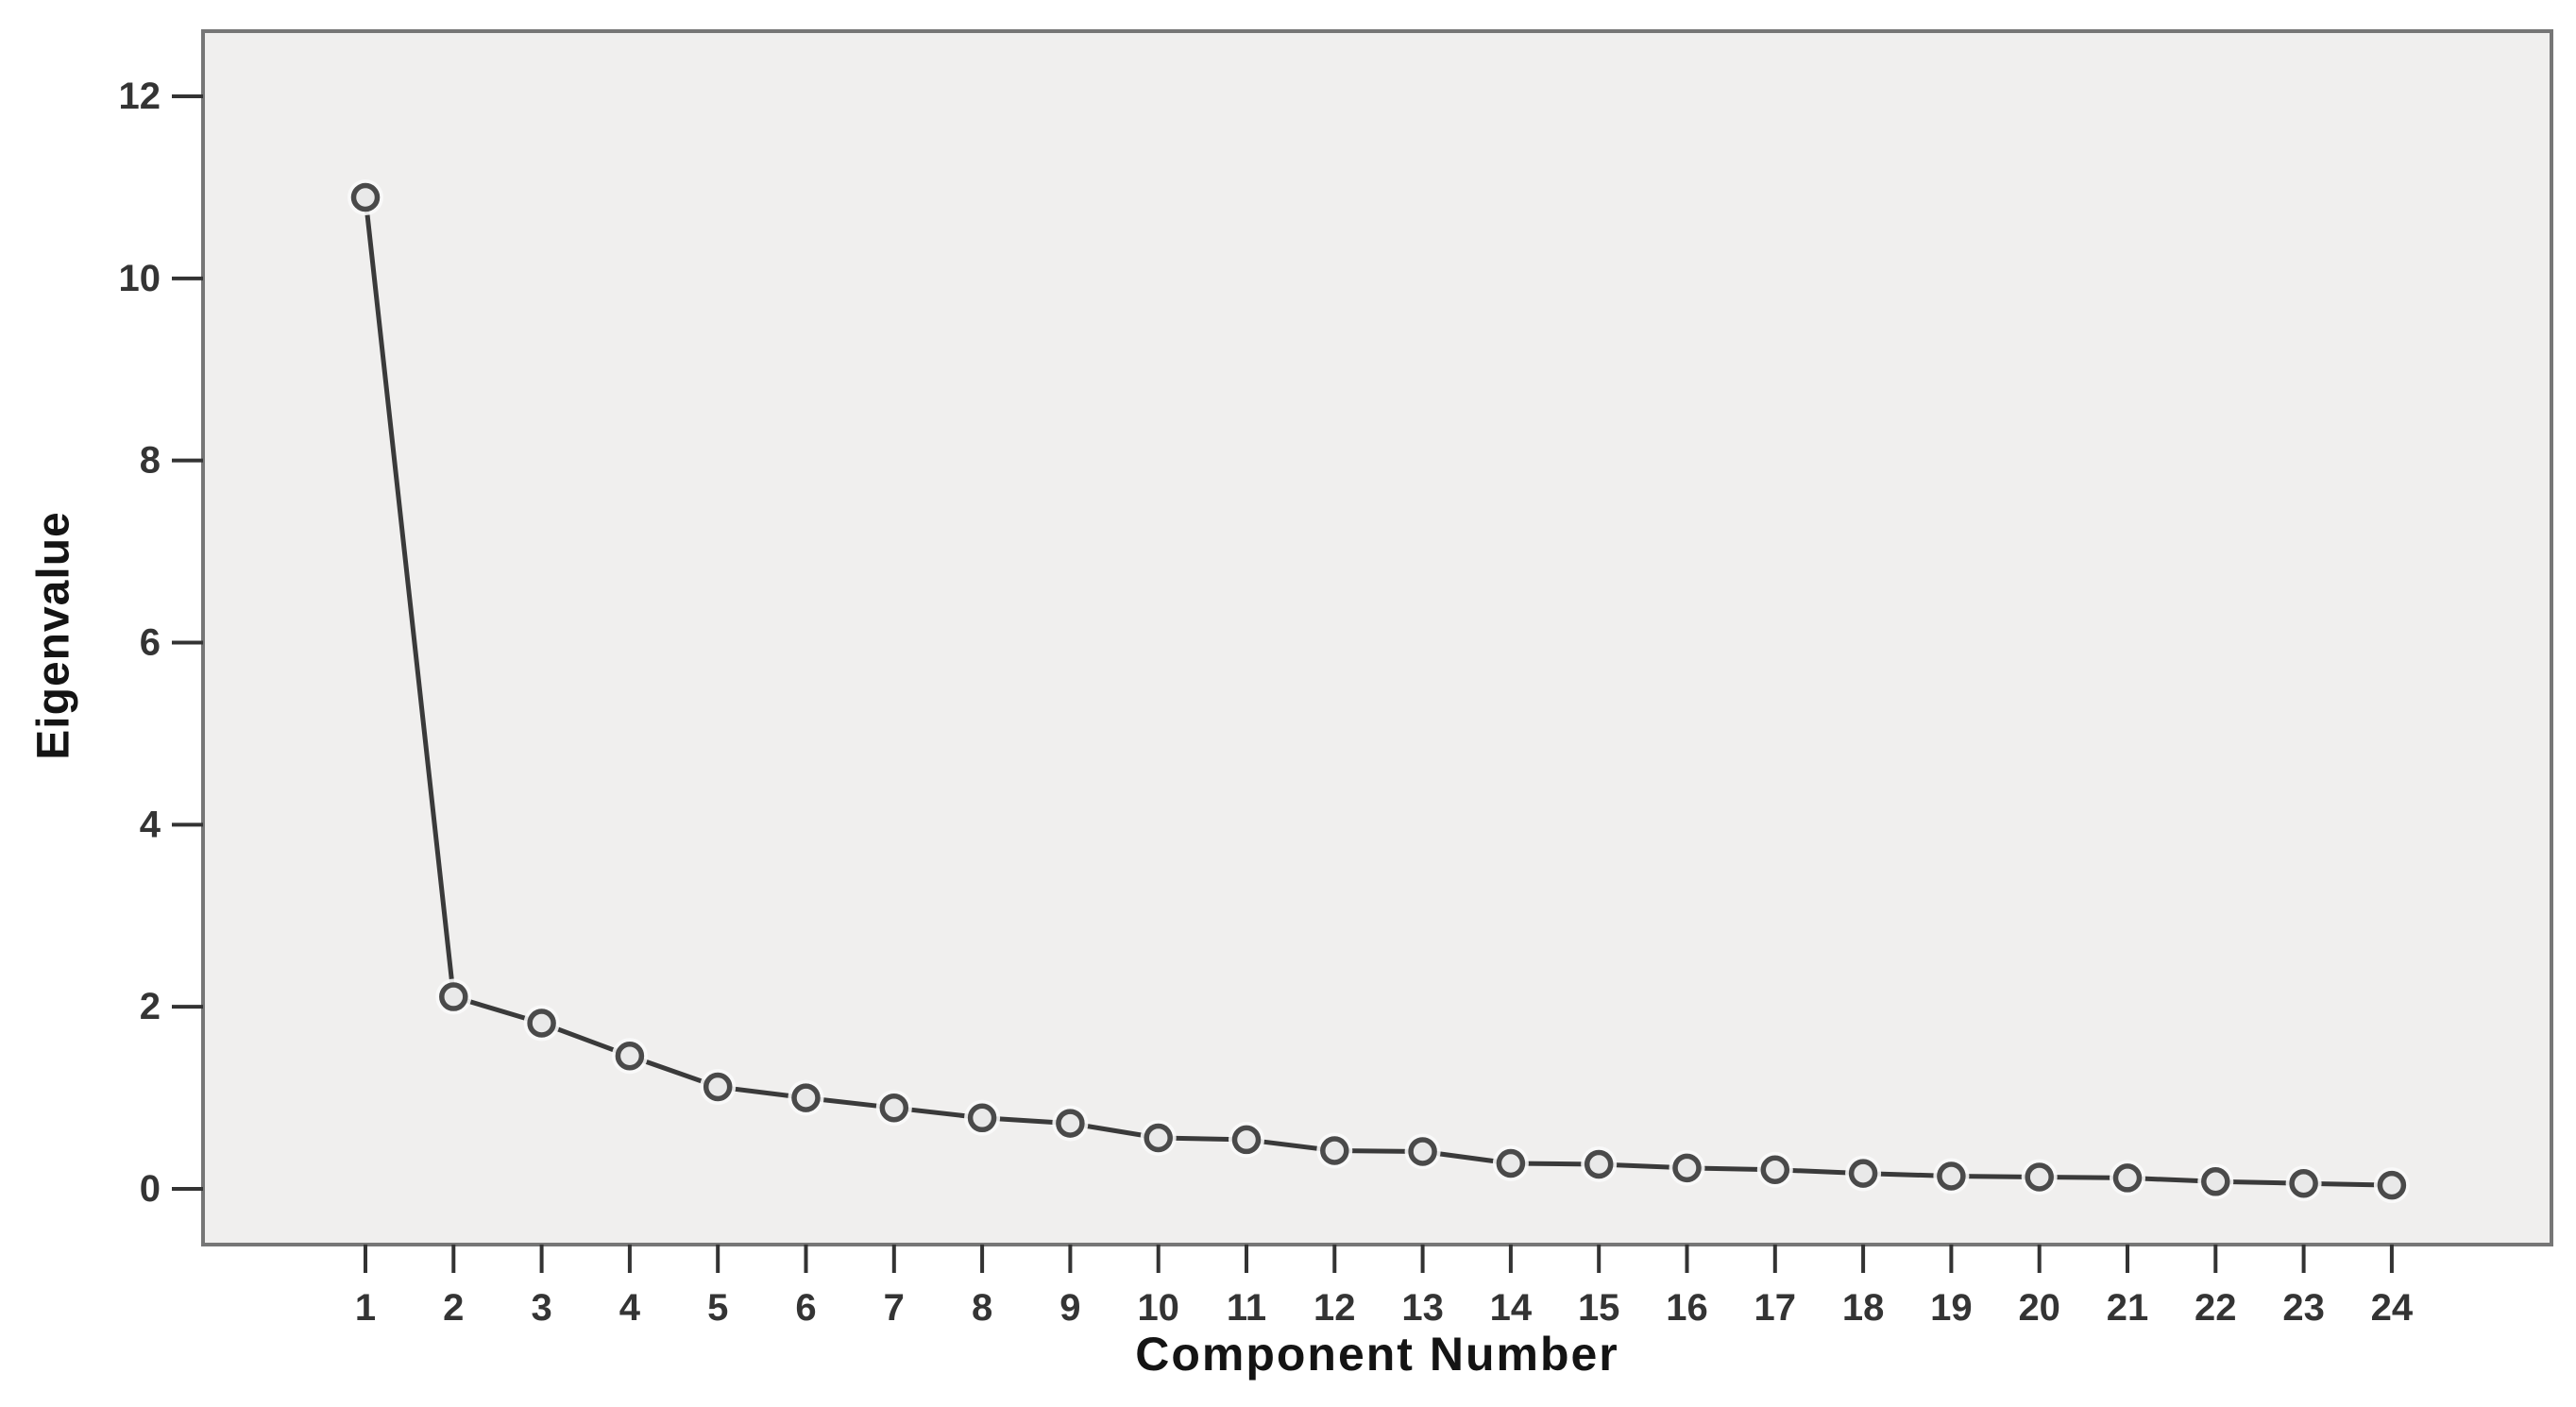  Describe the element at coordinates (1158, 1308) in the screenshot. I see `x-tick-label: 10` at that location.